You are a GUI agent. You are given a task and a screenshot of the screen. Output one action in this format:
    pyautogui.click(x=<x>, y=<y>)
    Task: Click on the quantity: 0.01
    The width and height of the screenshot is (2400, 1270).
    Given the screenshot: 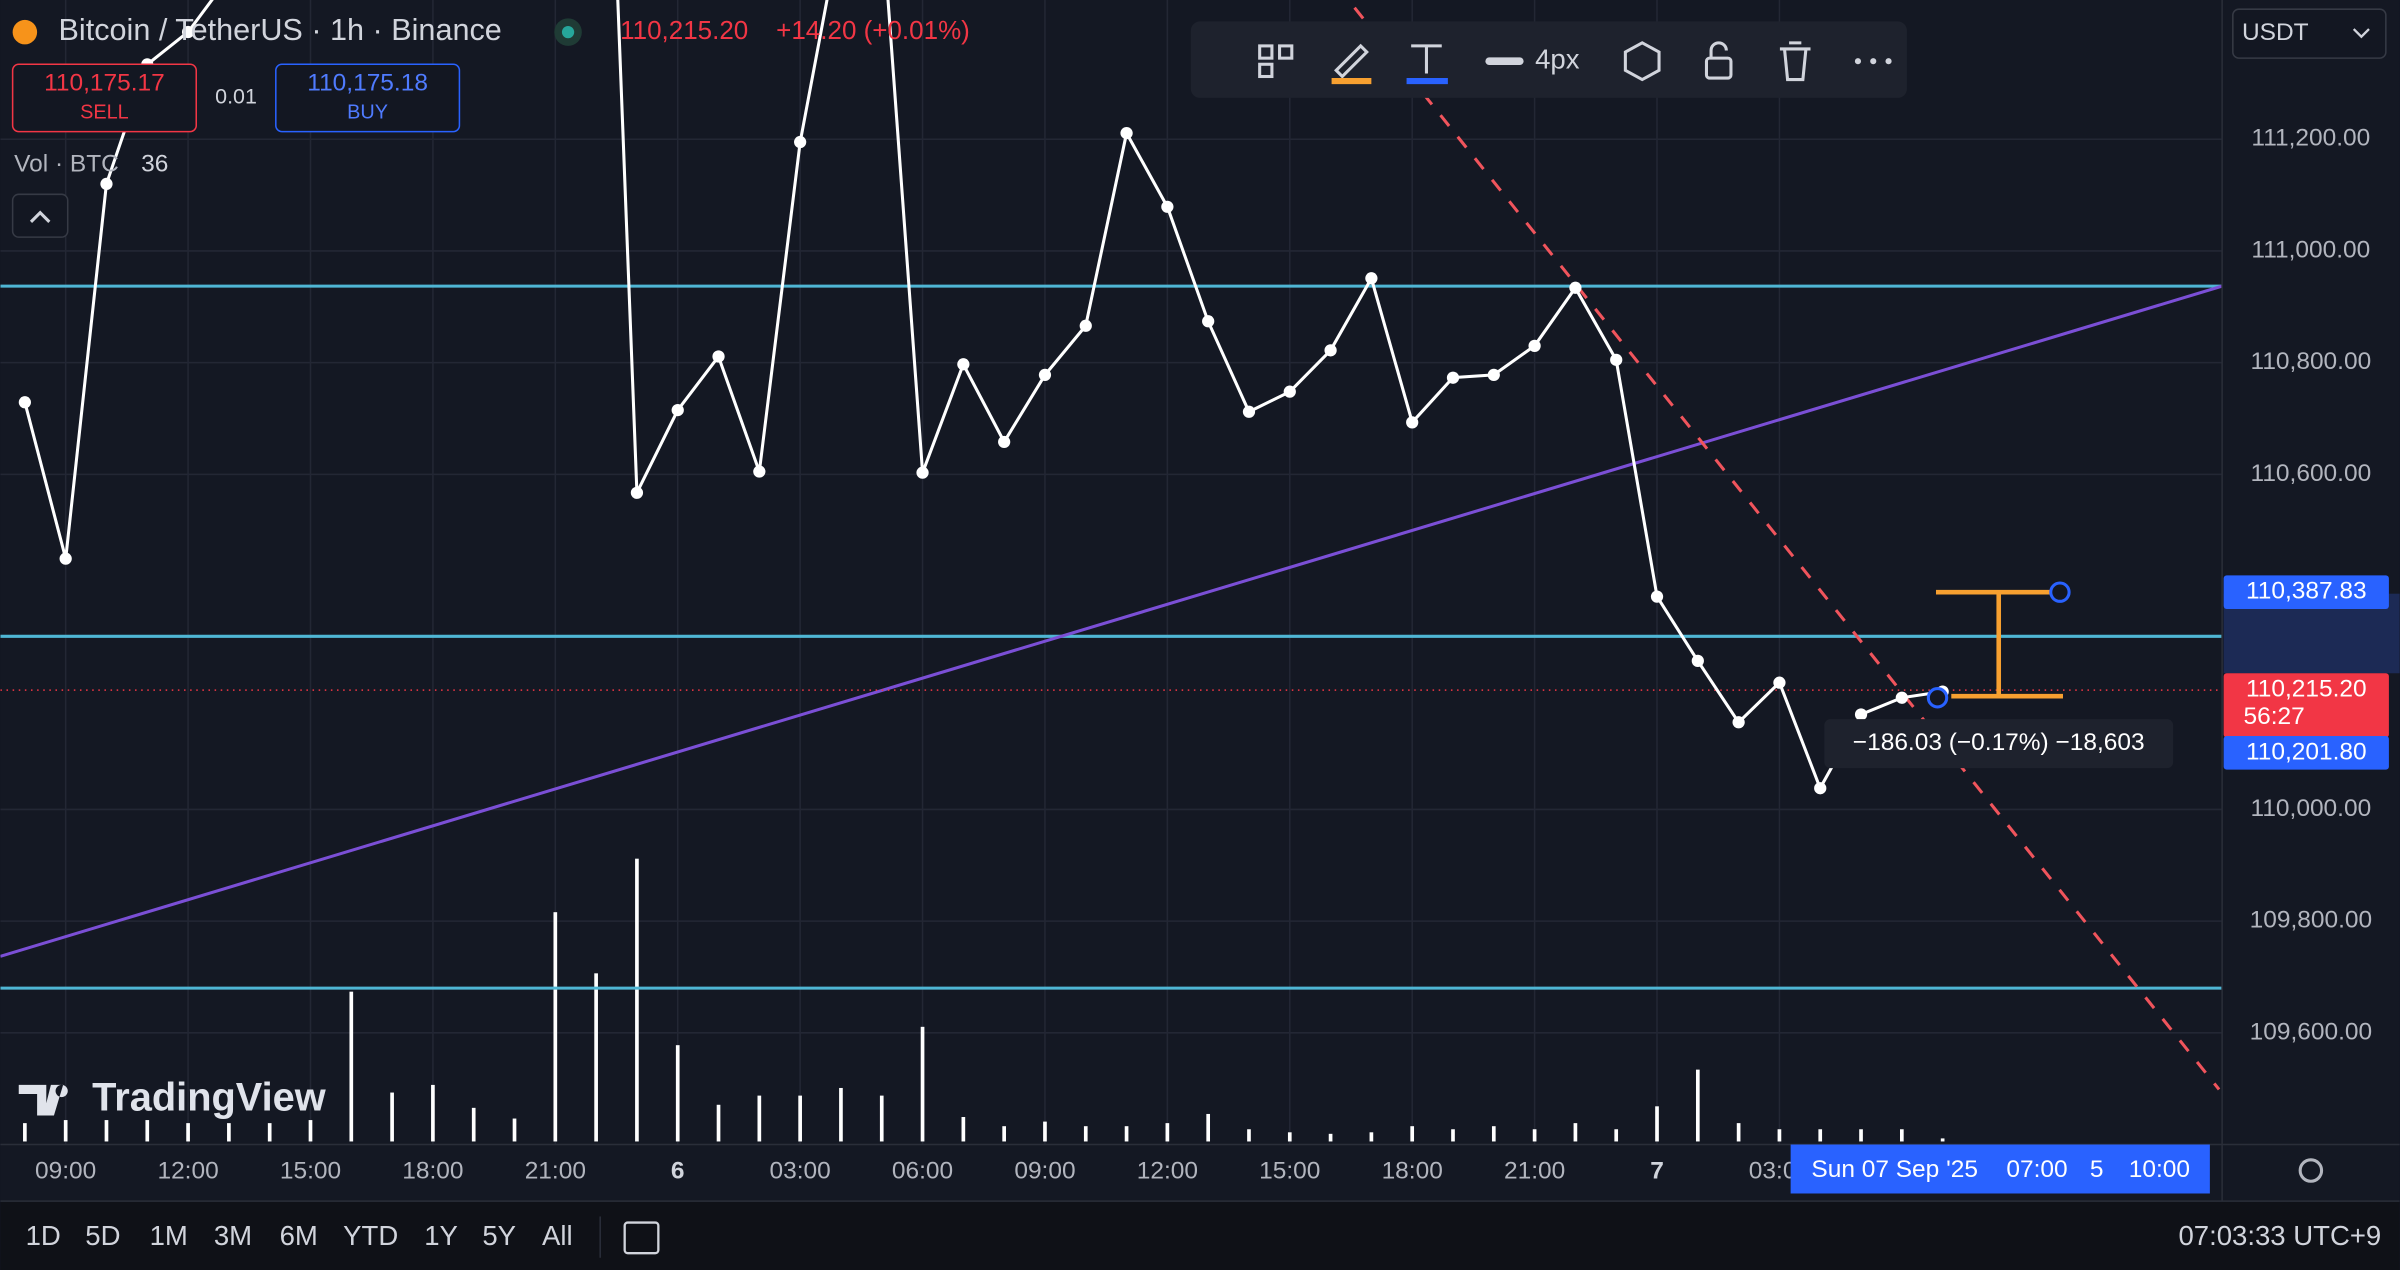 What is the action you would take?
    pyautogui.click(x=236, y=97)
    